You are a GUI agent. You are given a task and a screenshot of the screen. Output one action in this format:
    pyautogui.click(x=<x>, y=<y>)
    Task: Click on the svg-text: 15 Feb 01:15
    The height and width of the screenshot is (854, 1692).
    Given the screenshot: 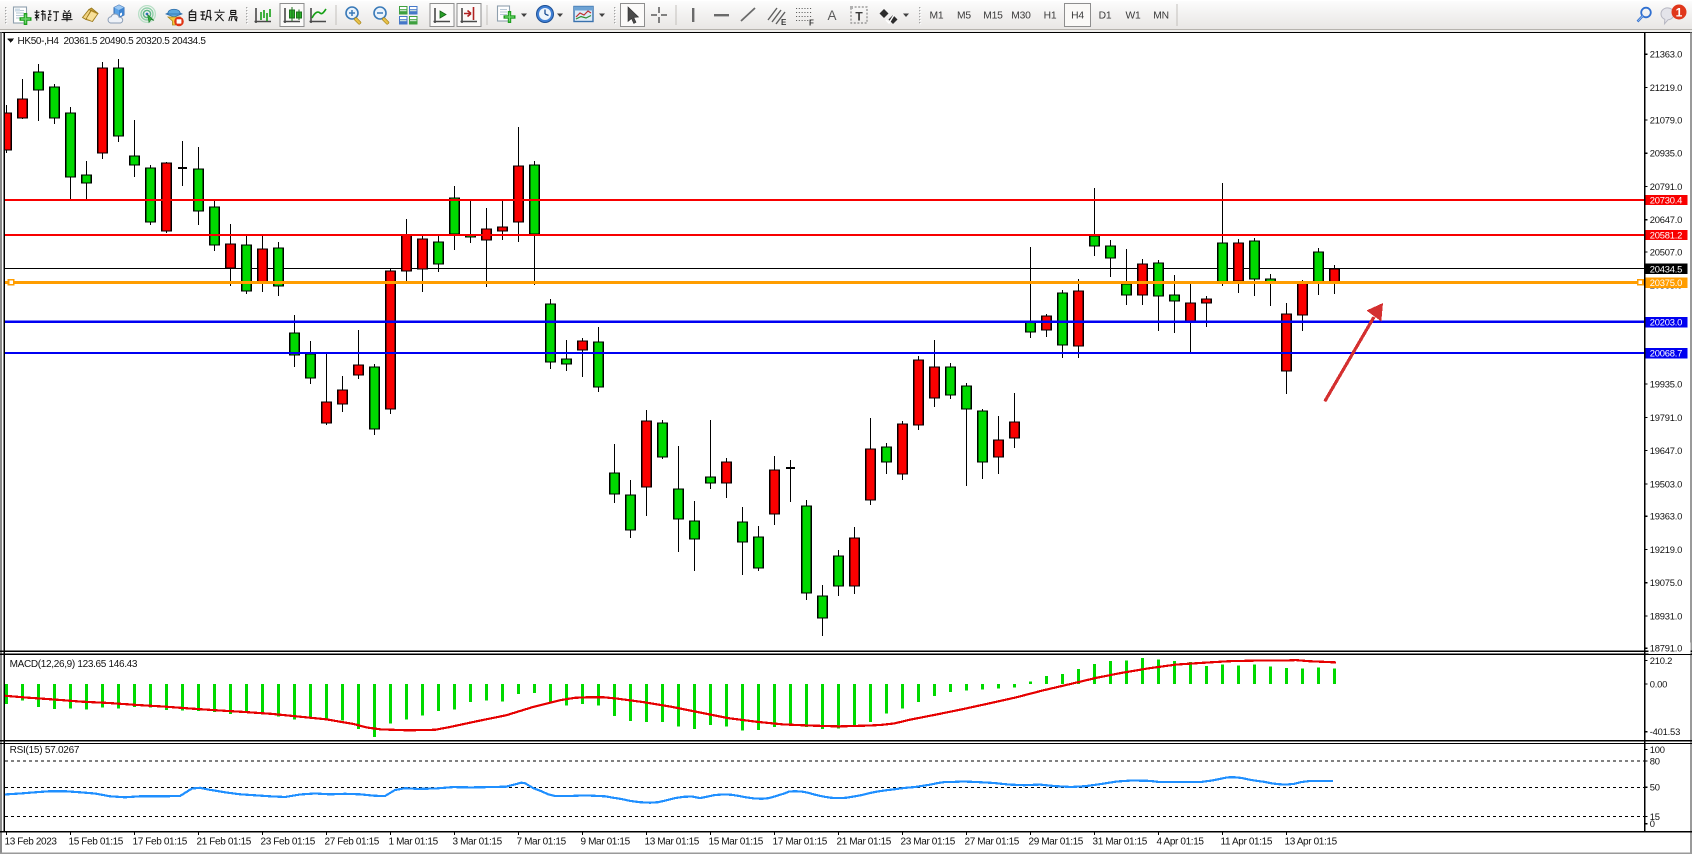 What is the action you would take?
    pyautogui.click(x=96, y=841)
    